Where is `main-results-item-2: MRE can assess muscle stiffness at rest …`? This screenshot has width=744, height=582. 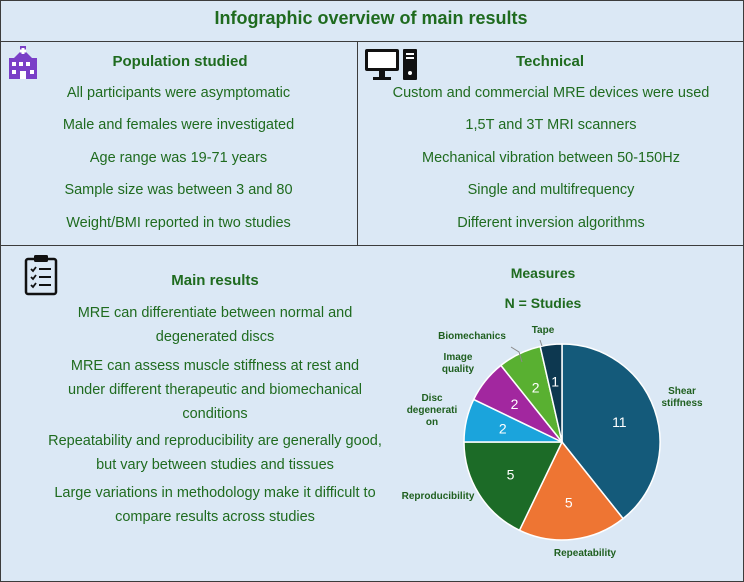 main-results-item-2: MRE can assess muscle stiffness at rest … is located at coordinates (215, 390).